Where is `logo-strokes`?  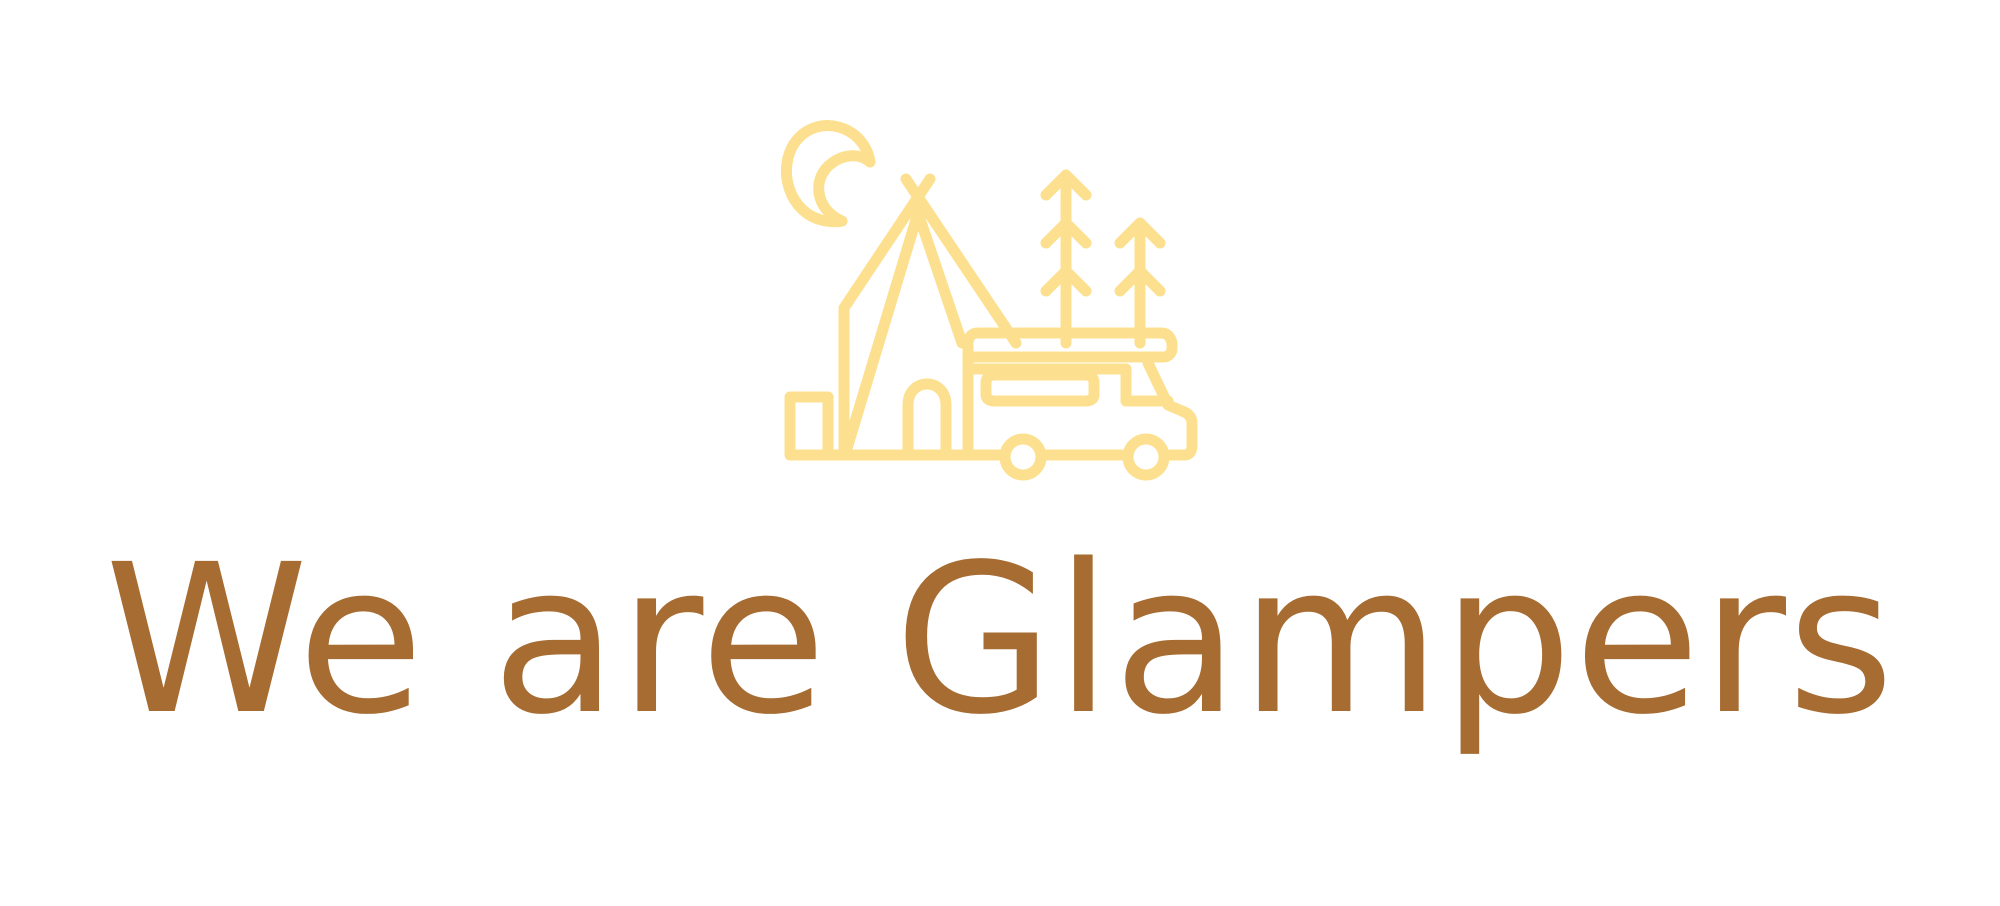 logo-strokes is located at coordinates (989, 300).